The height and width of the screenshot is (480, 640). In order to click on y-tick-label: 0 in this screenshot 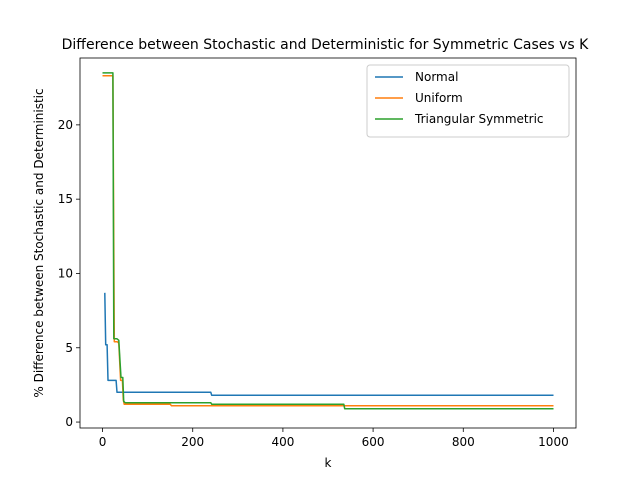, I will do `click(69, 422)`.